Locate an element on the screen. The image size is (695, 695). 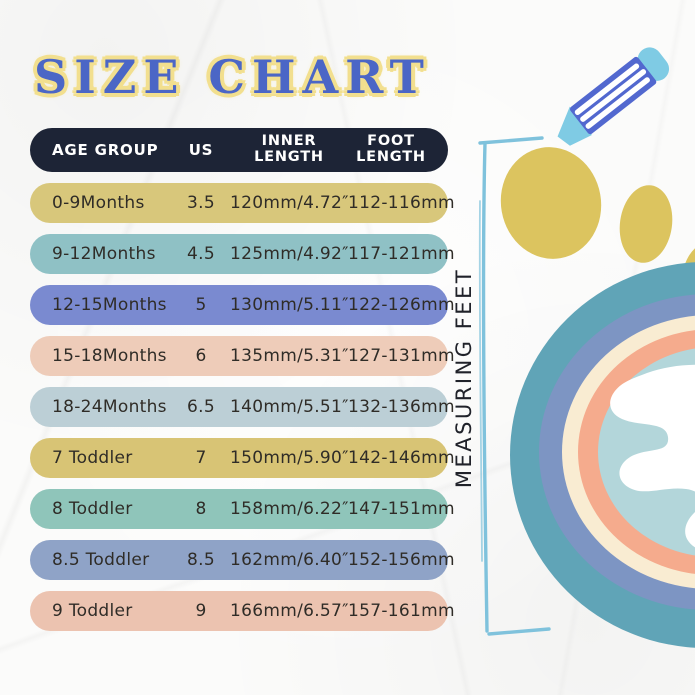
cell-foot-length: 132-136mm is located at coordinates (401, 407).